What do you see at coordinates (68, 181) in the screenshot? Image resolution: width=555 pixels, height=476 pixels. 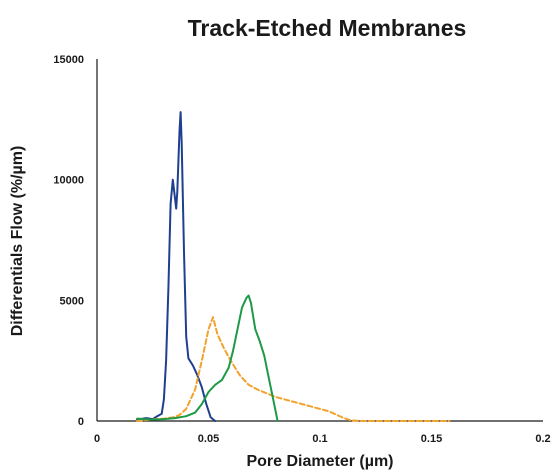 I see `y-tick-label: 10000` at bounding box center [68, 181].